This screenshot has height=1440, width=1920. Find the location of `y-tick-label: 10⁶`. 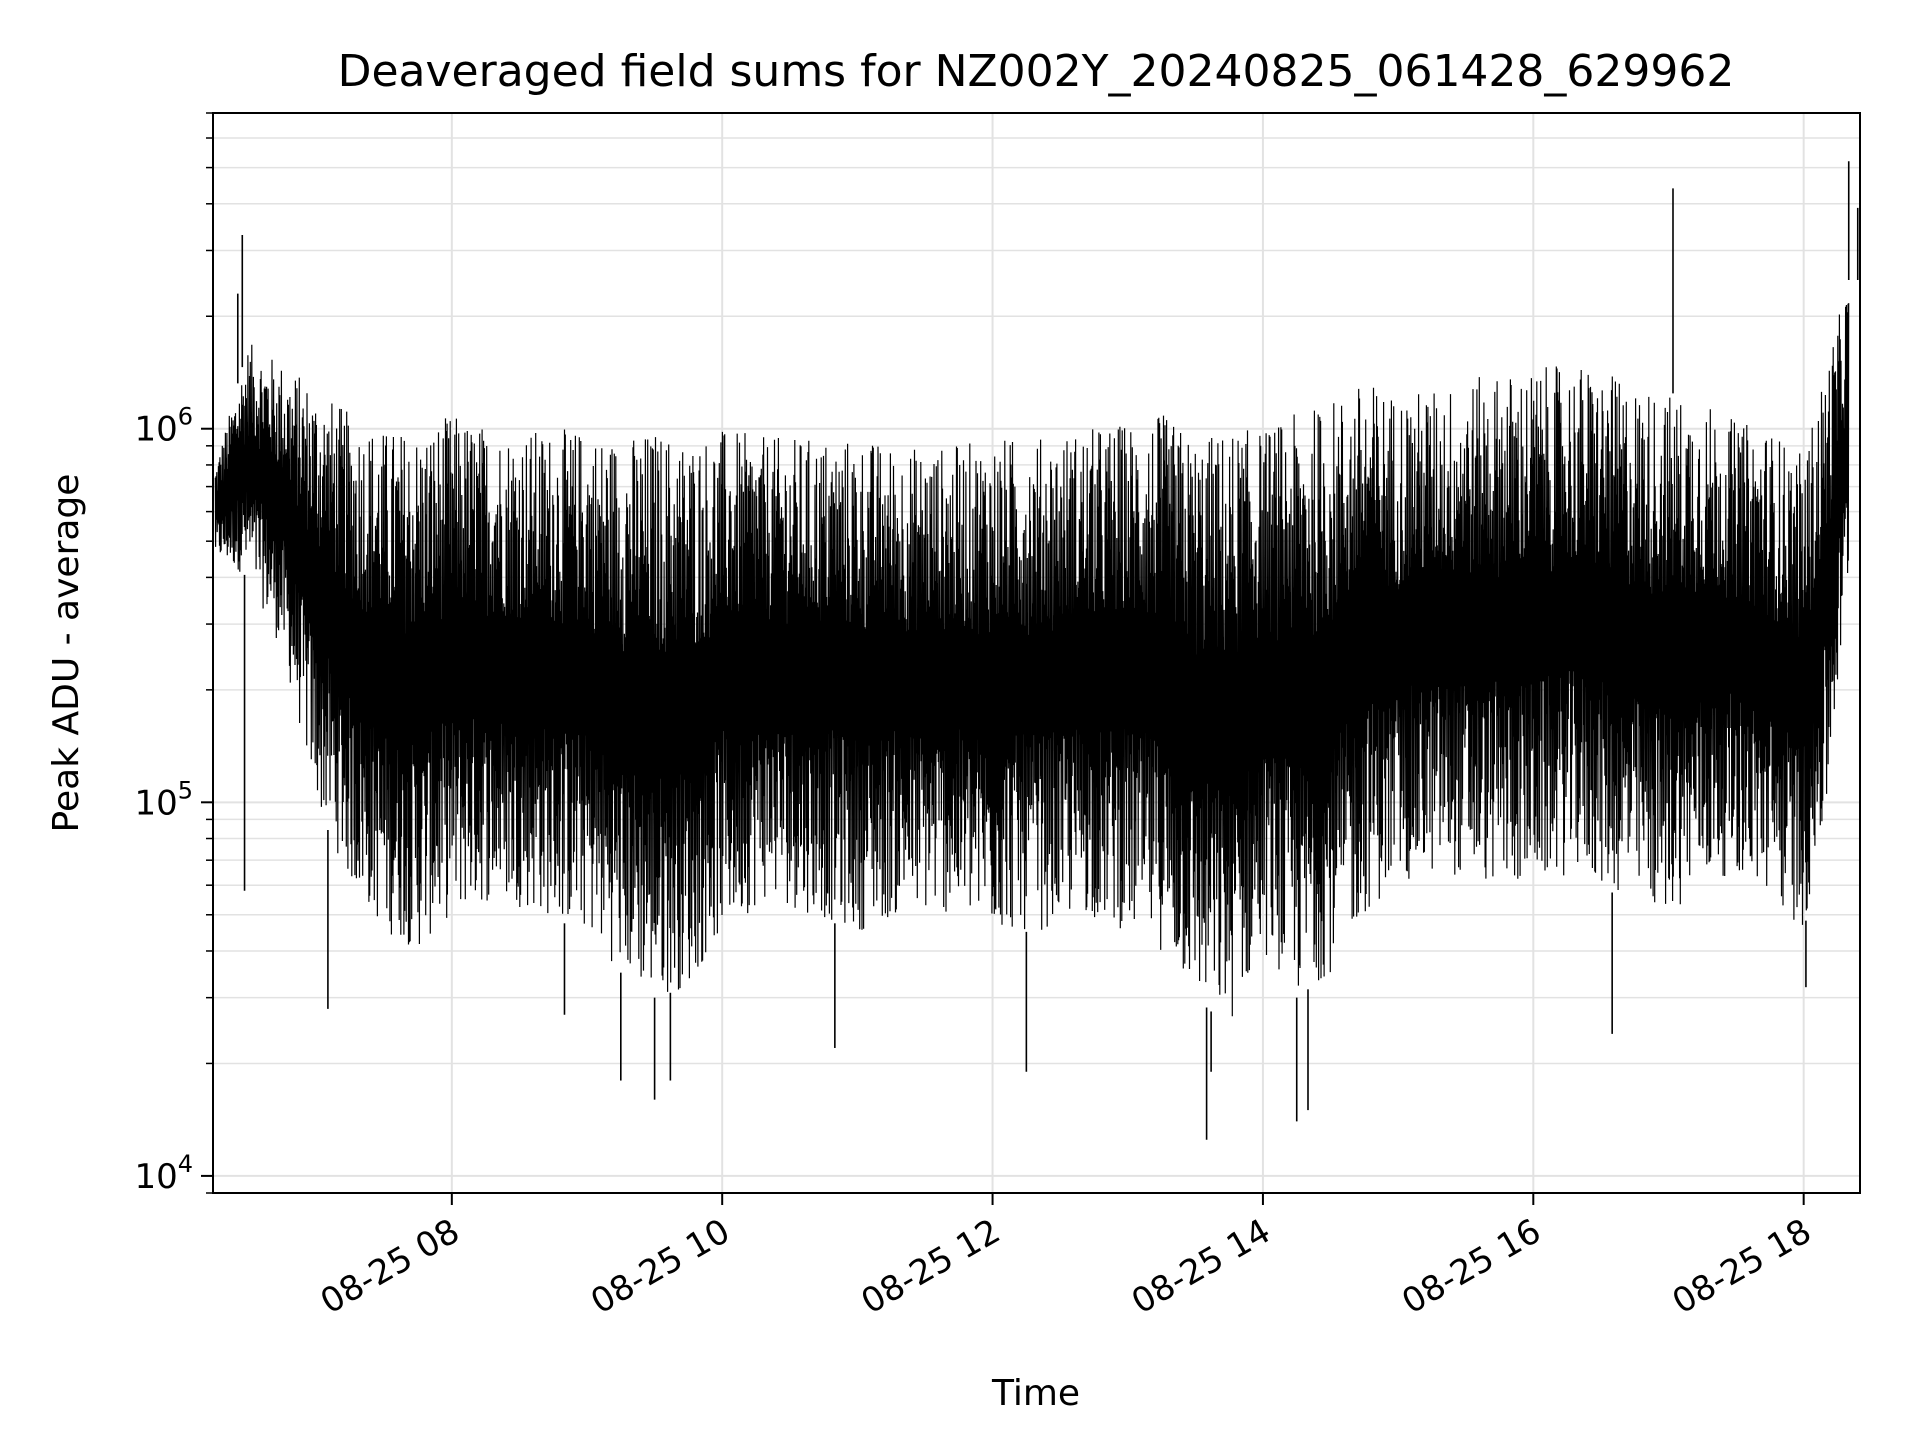

y-tick-label: 10⁶ is located at coordinates (163, 426).